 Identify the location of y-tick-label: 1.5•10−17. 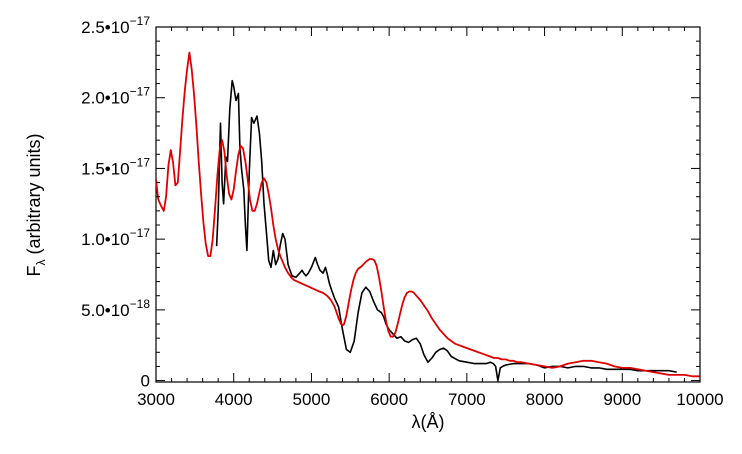
(115, 166).